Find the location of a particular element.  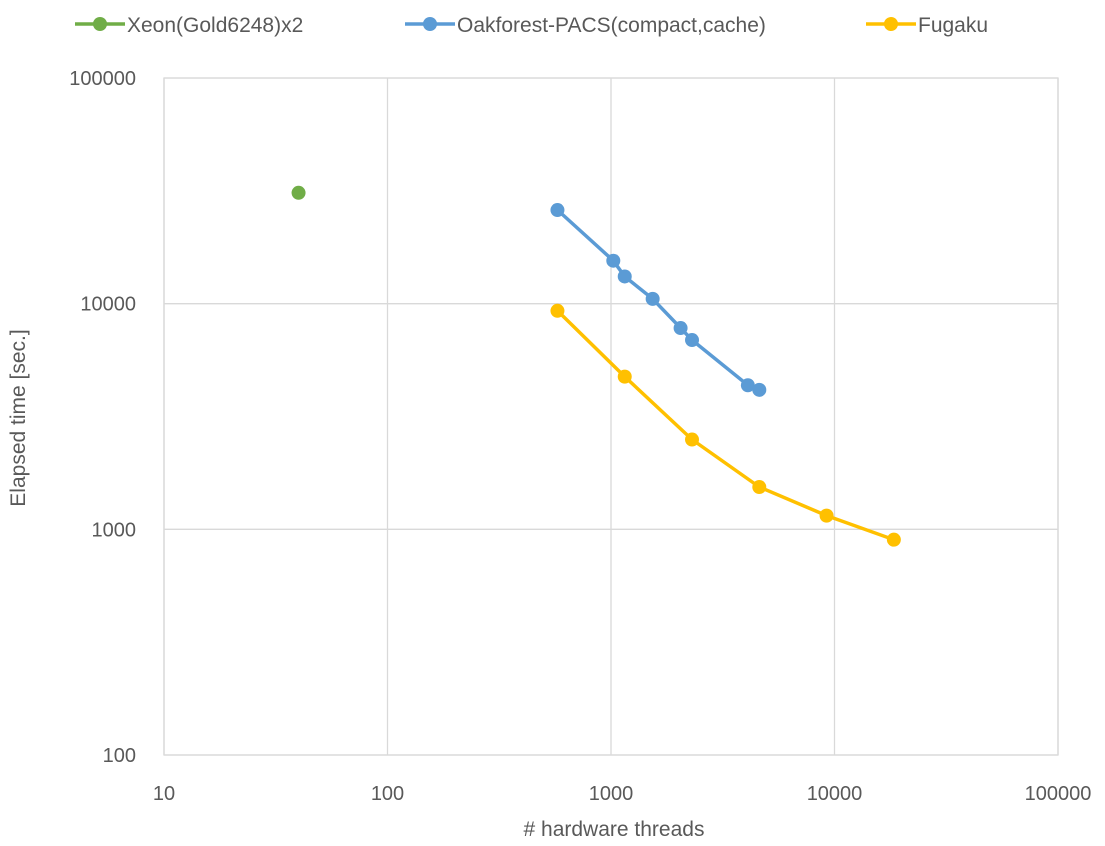

y-tick-label: 10000 is located at coordinates (108, 305).